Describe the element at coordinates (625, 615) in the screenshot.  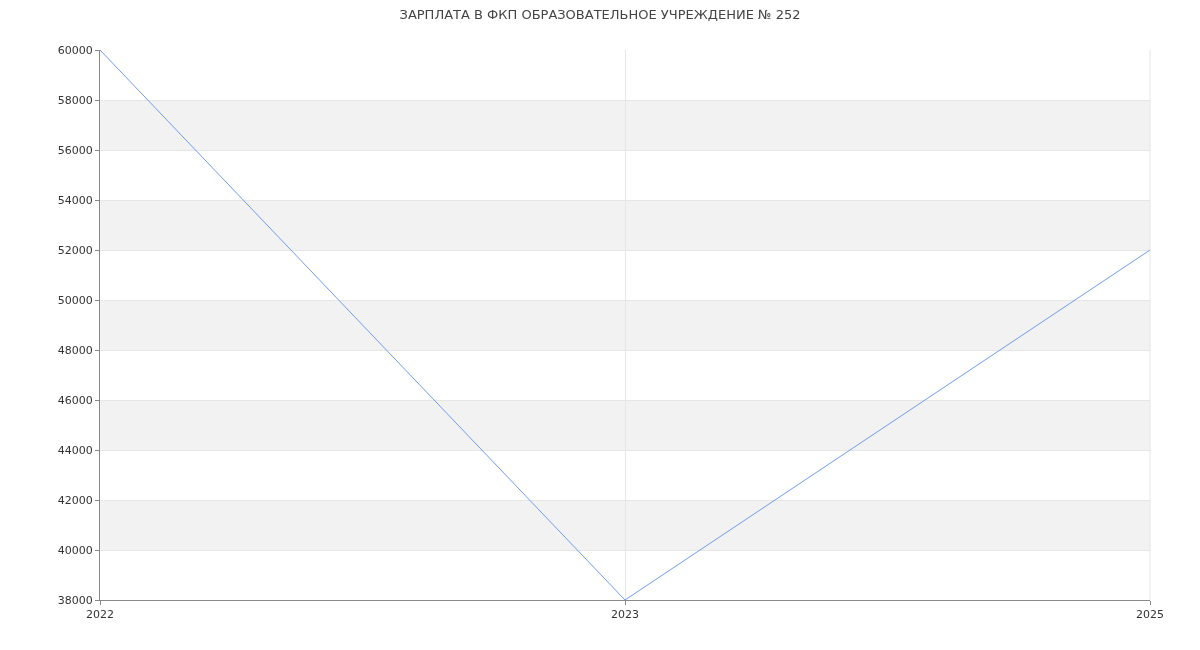
I see `x-tick-label: 2023` at that location.